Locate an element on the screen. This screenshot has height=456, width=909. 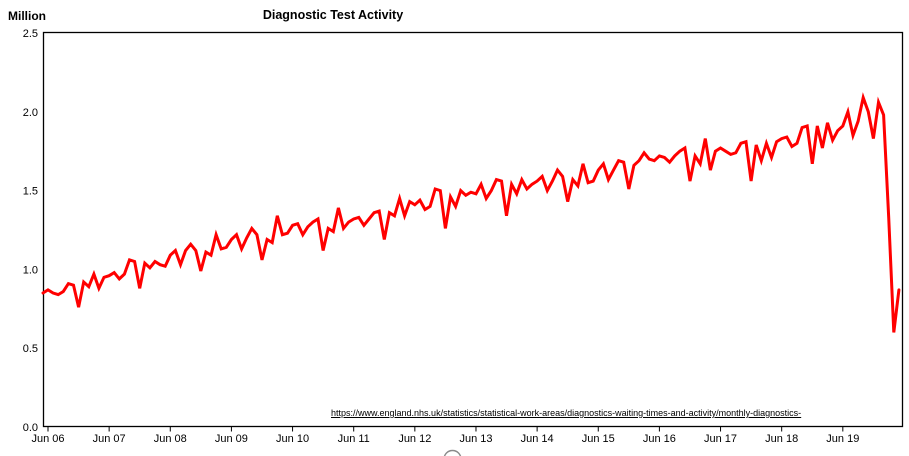
x-axis-tick-label: Jun 18 is located at coordinates (781, 439).